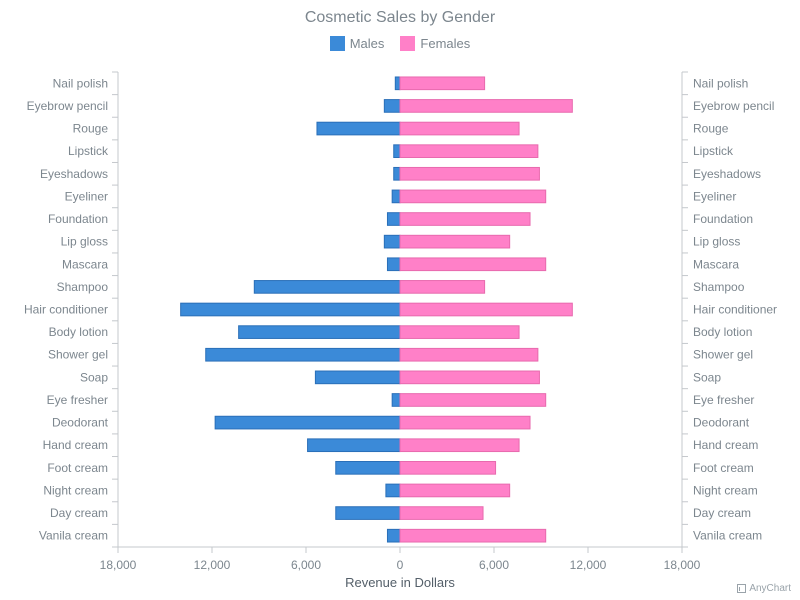 This screenshot has height=600, width=800. I want to click on category-label-left: Body lotion, so click(78, 332).